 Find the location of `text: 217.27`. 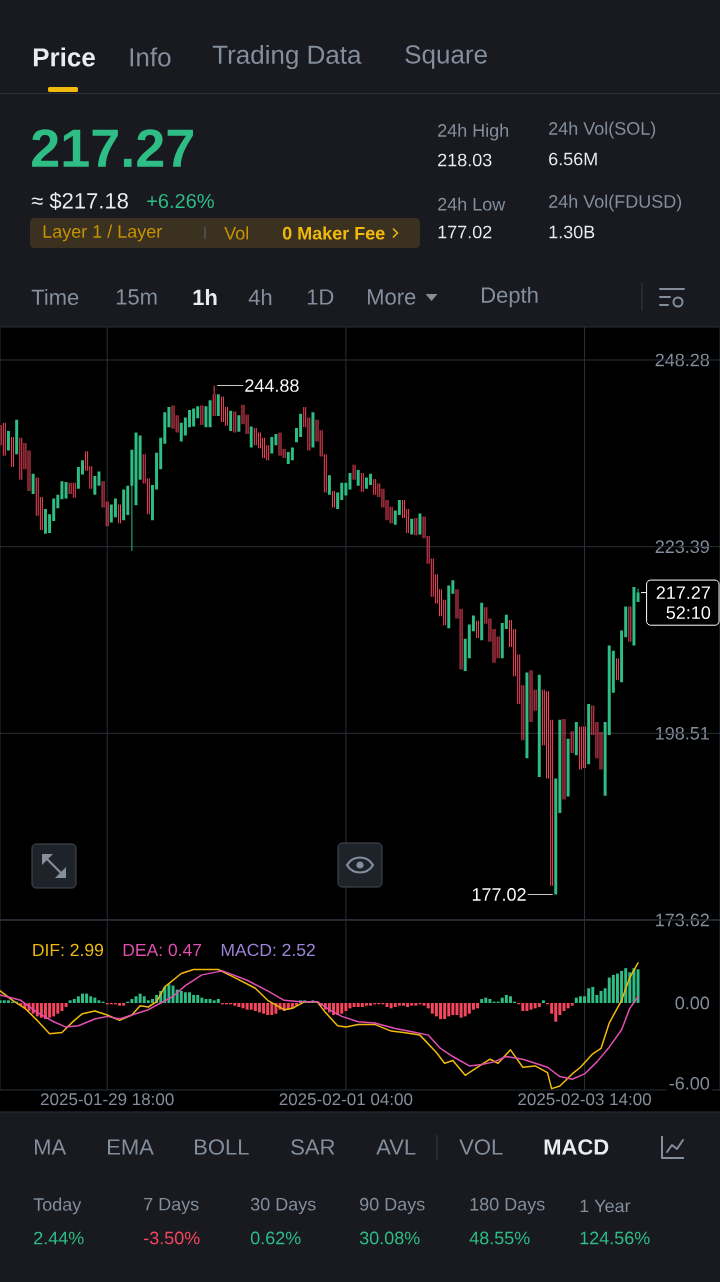

text: 217.27 is located at coordinates (112, 148).